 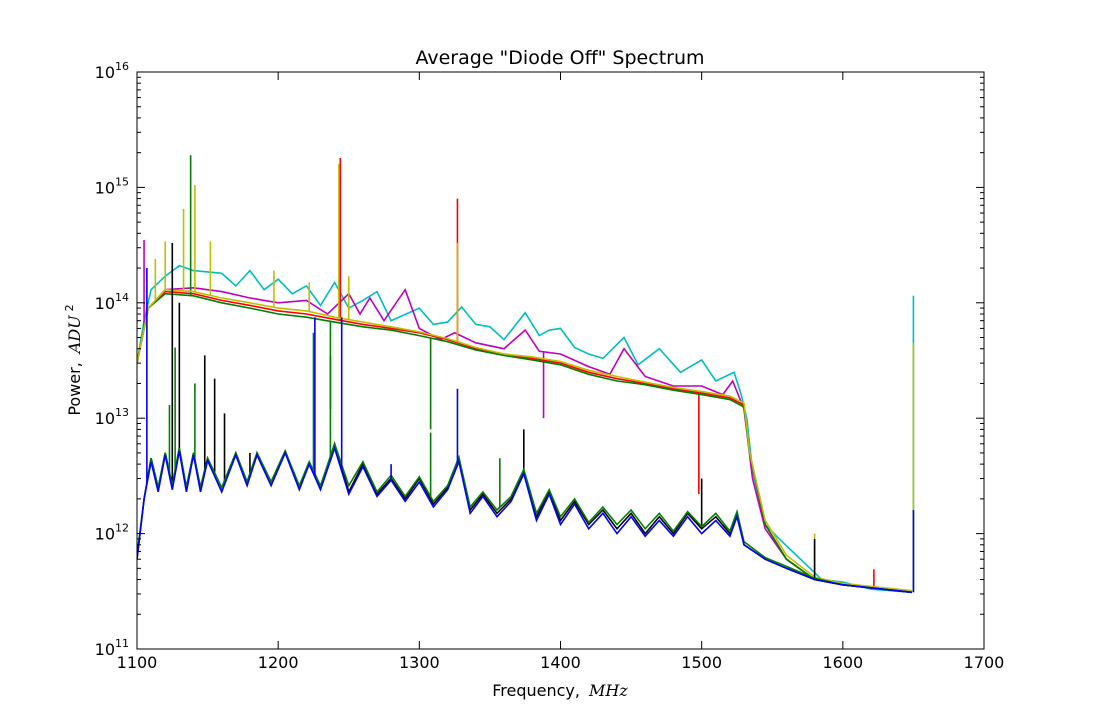 I want to click on x-axis-label: Frequency, MHz, so click(x=560, y=690).